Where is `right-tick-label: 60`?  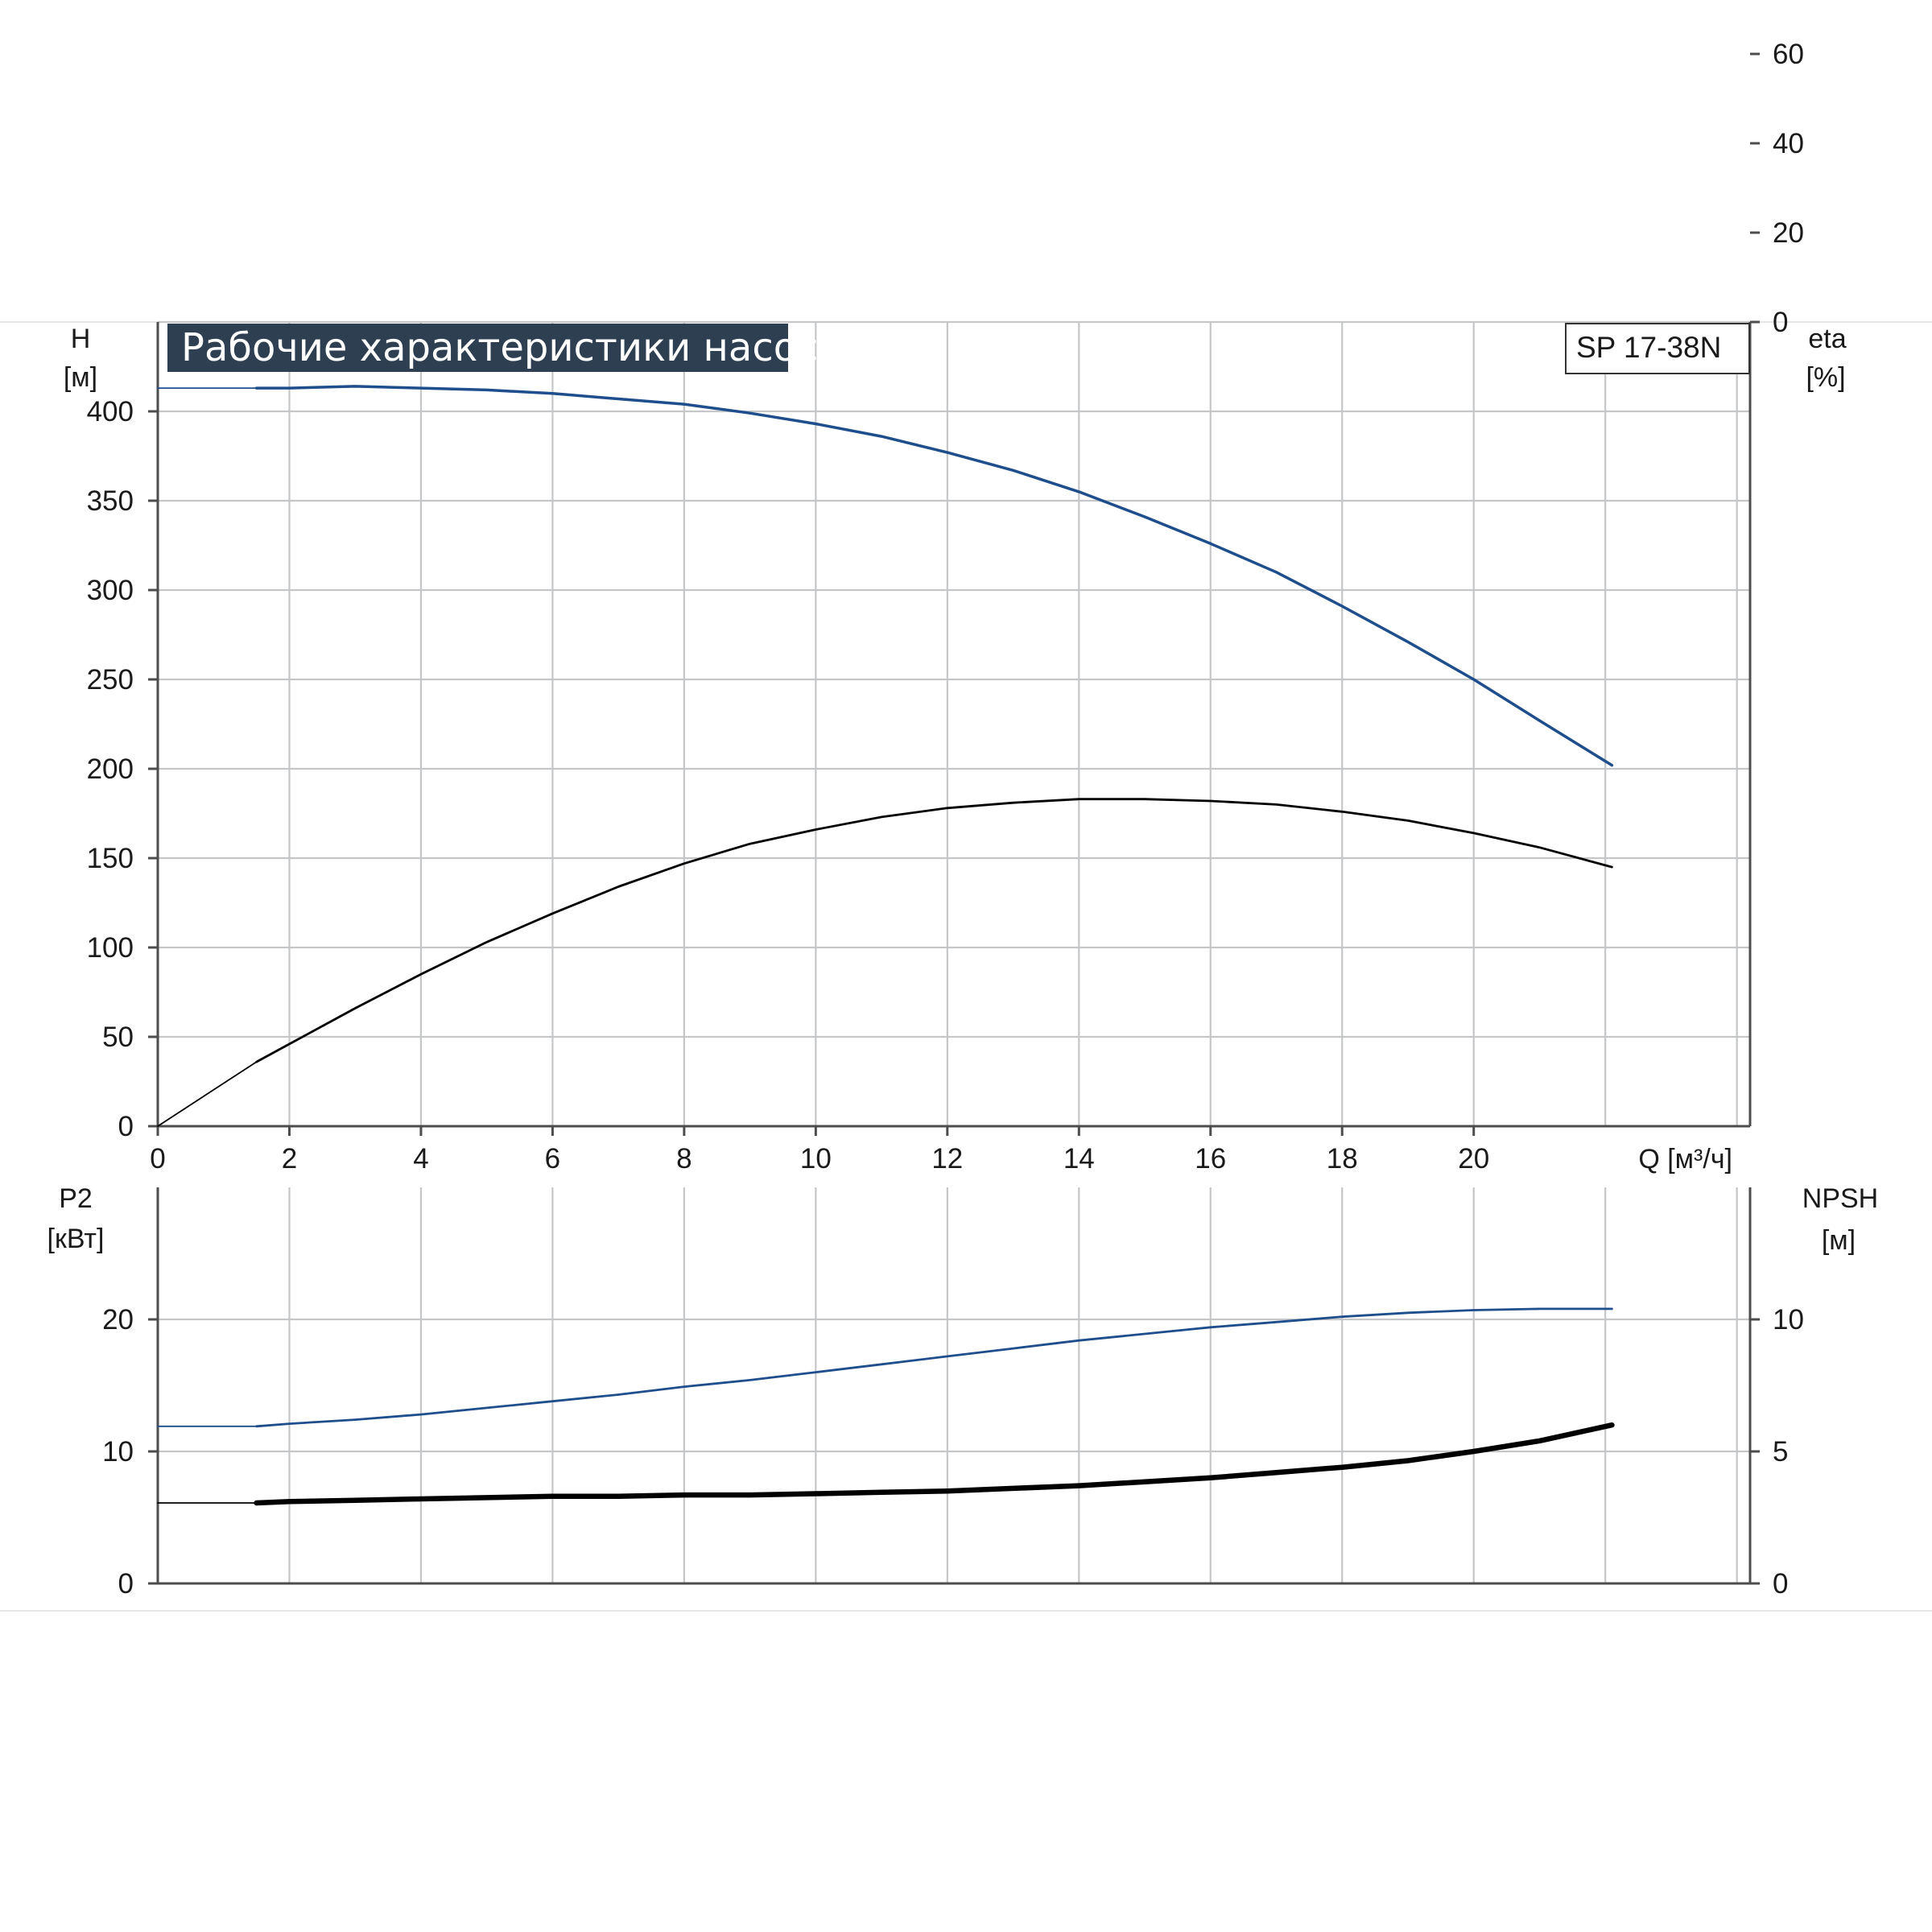
right-tick-label: 60 is located at coordinates (1788, 54).